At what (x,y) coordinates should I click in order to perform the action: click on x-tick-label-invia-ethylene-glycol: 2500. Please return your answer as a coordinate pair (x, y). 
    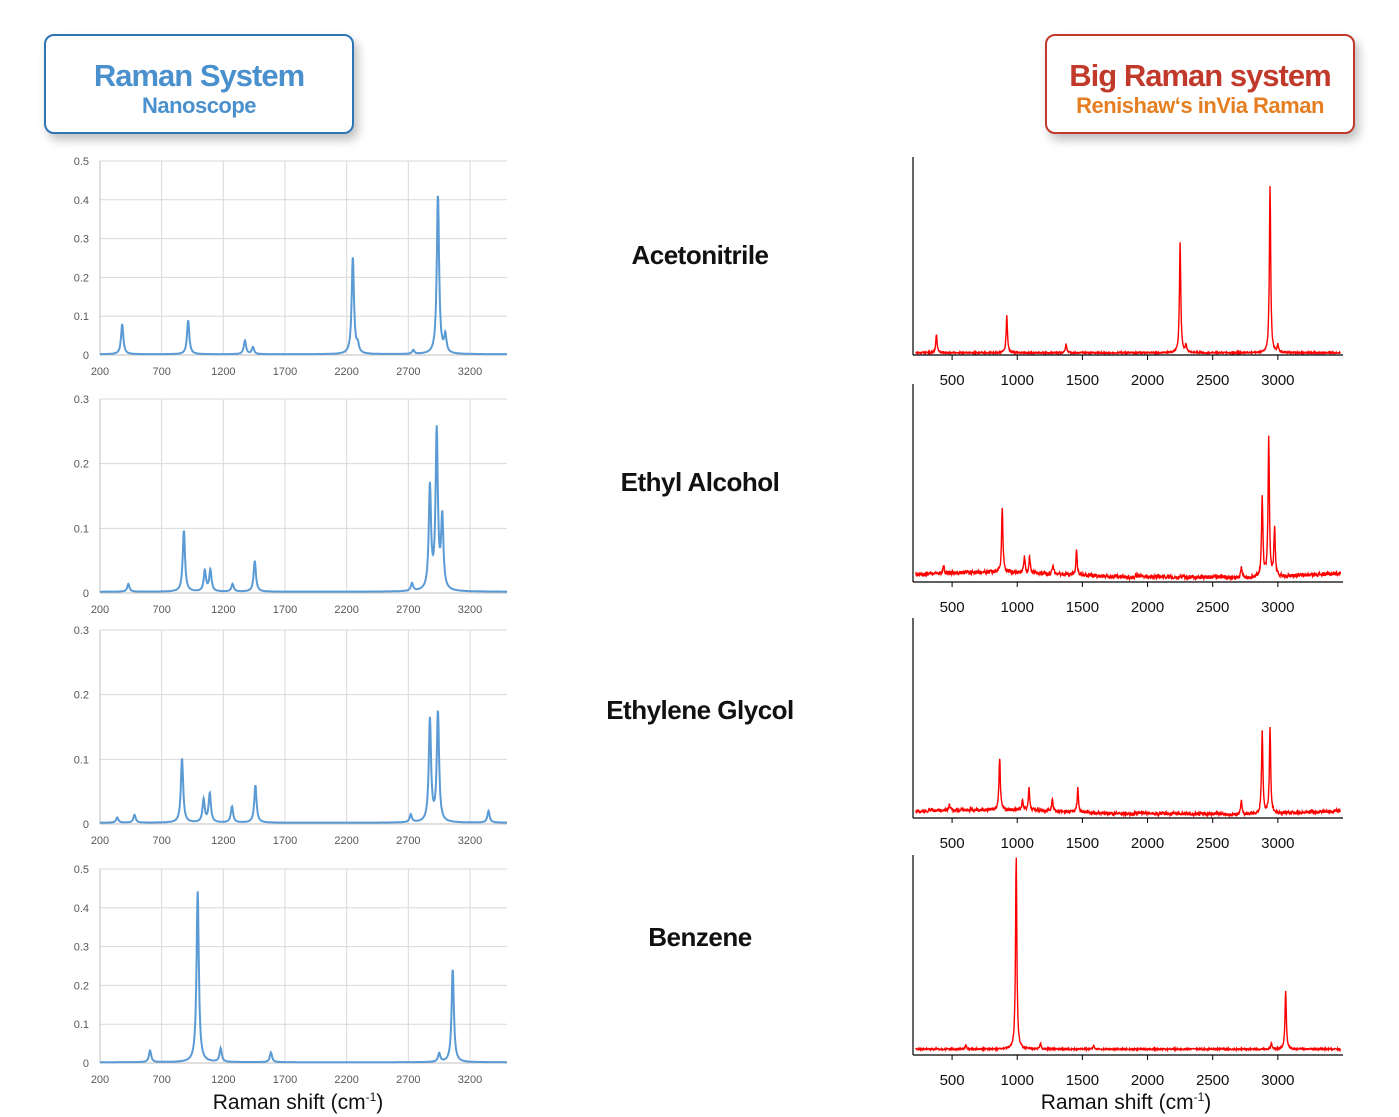
    Looking at the image, I should click on (1212, 843).